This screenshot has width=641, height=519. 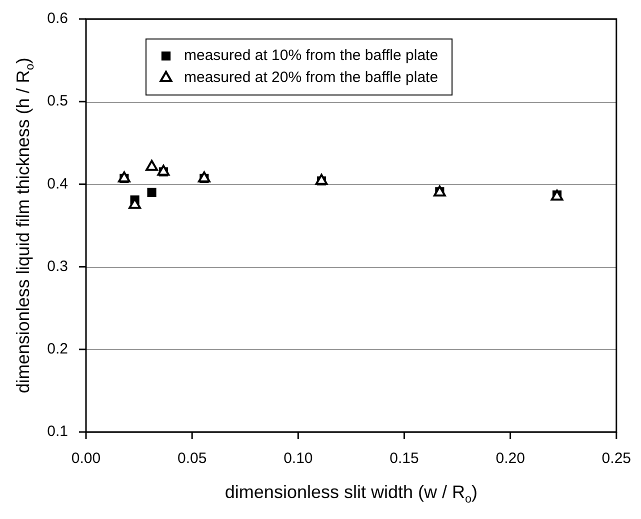 What do you see at coordinates (57, 431) in the screenshot?
I see `y-tick-label: 0.1` at bounding box center [57, 431].